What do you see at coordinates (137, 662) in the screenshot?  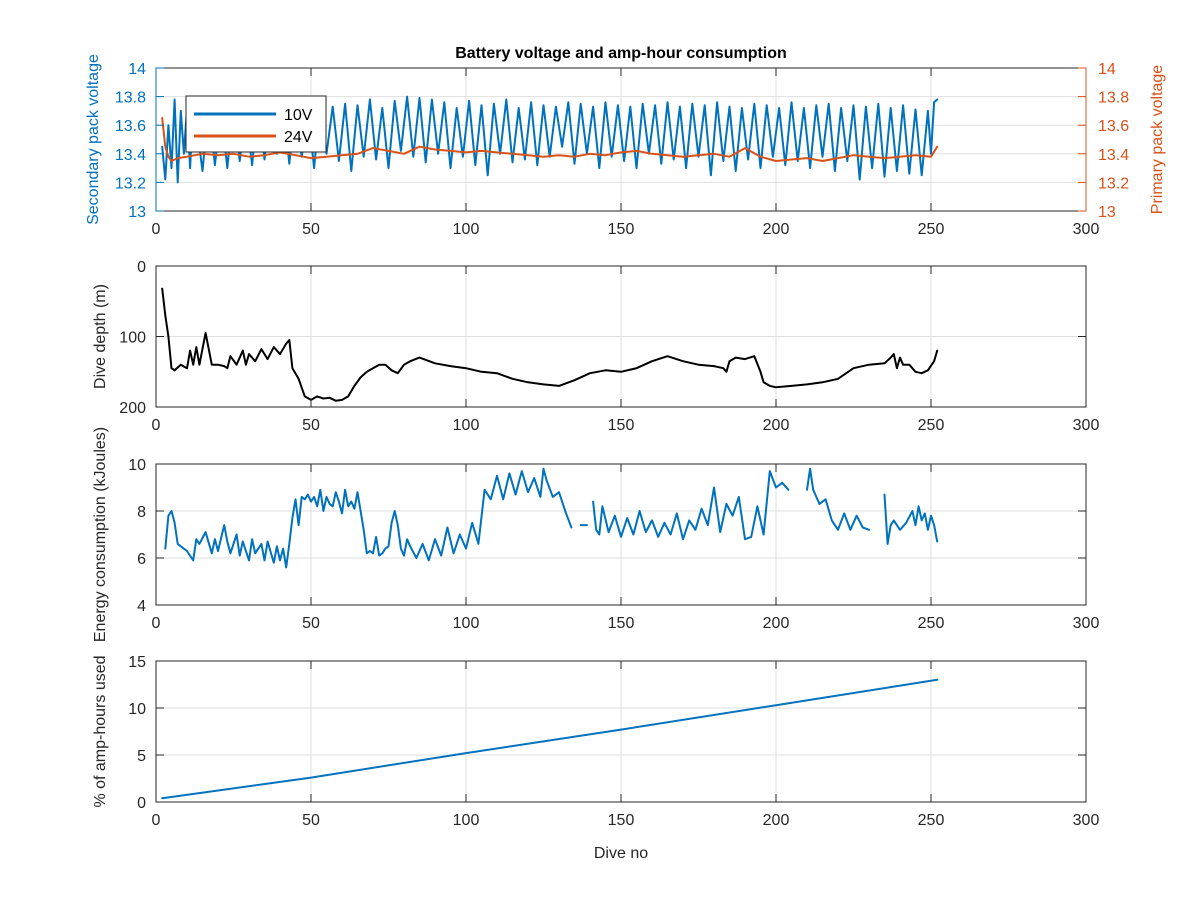 I see `y-tick-label: 15` at bounding box center [137, 662].